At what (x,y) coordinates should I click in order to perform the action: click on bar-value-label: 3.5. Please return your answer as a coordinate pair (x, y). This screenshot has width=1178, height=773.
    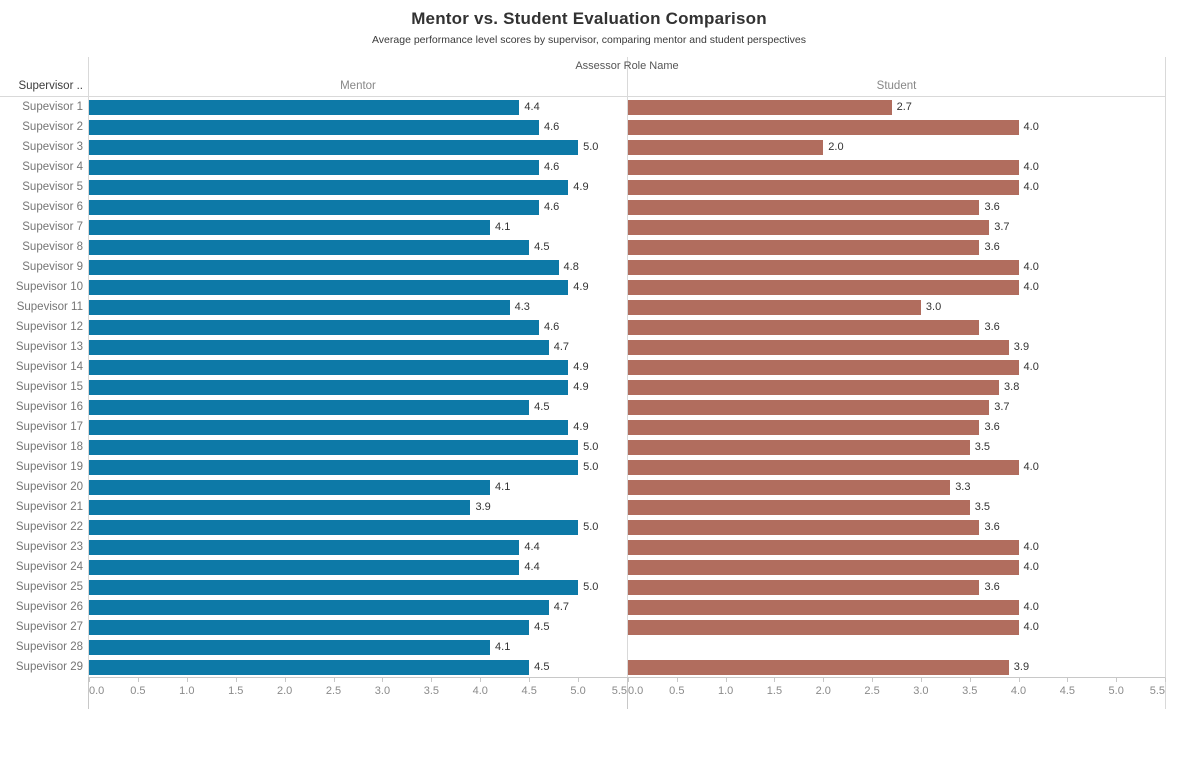
    Looking at the image, I should click on (982, 507).